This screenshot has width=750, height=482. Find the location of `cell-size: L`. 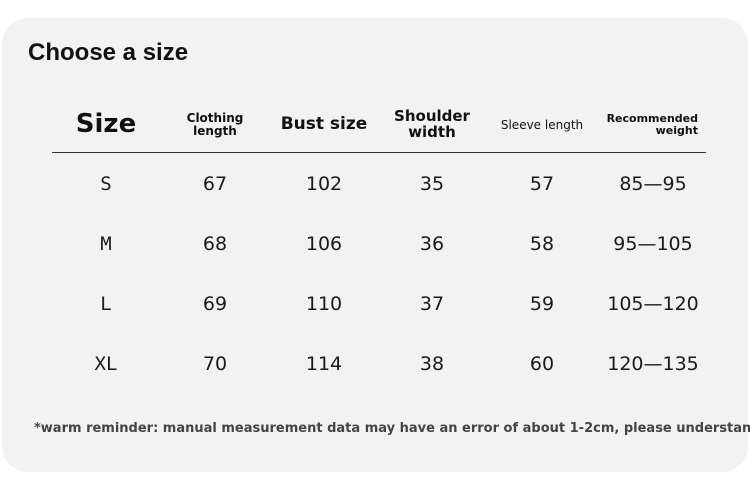

cell-size: L is located at coordinates (106, 304).